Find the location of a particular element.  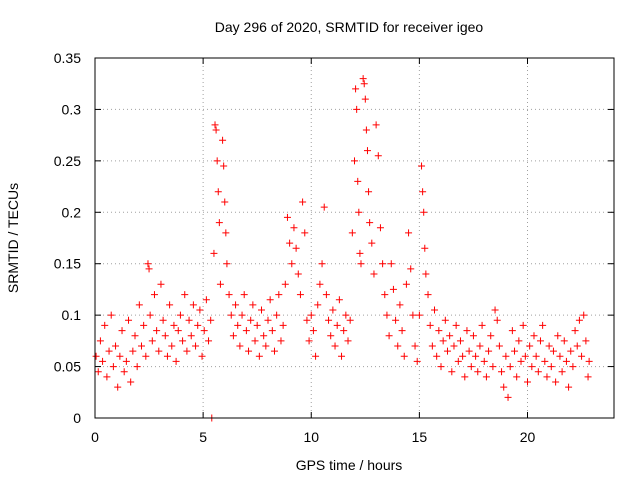

x-tick-label: 15 is located at coordinates (420, 437).